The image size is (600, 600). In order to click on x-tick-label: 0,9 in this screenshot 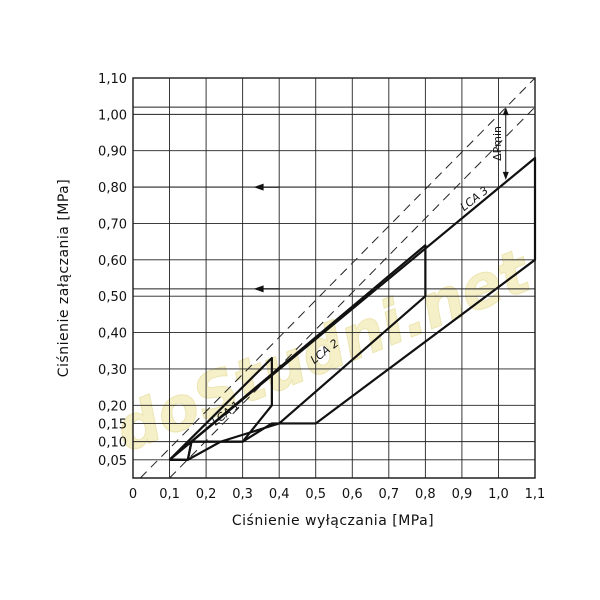, I will do `click(462, 494)`.